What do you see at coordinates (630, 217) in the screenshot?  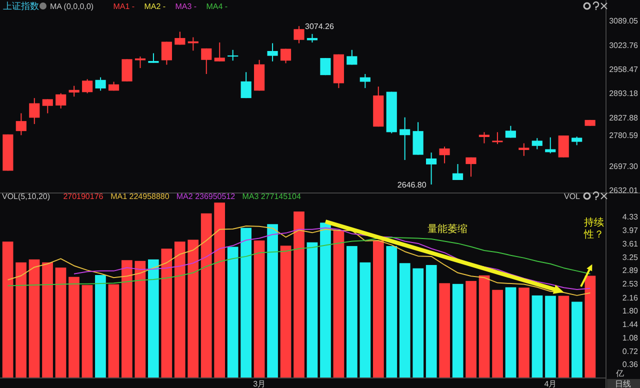 I see `y-tick-label: 4.33` at bounding box center [630, 217].